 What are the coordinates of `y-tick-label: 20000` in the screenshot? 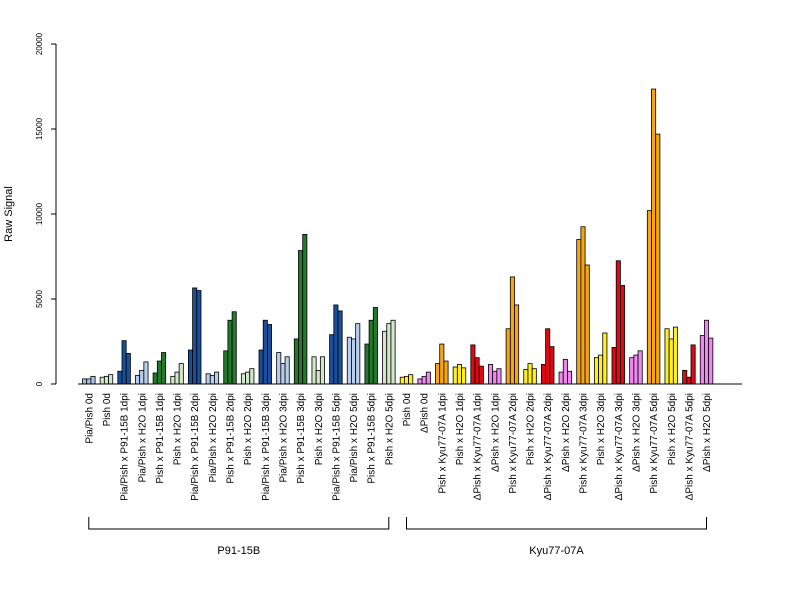 It's located at (39, 43).